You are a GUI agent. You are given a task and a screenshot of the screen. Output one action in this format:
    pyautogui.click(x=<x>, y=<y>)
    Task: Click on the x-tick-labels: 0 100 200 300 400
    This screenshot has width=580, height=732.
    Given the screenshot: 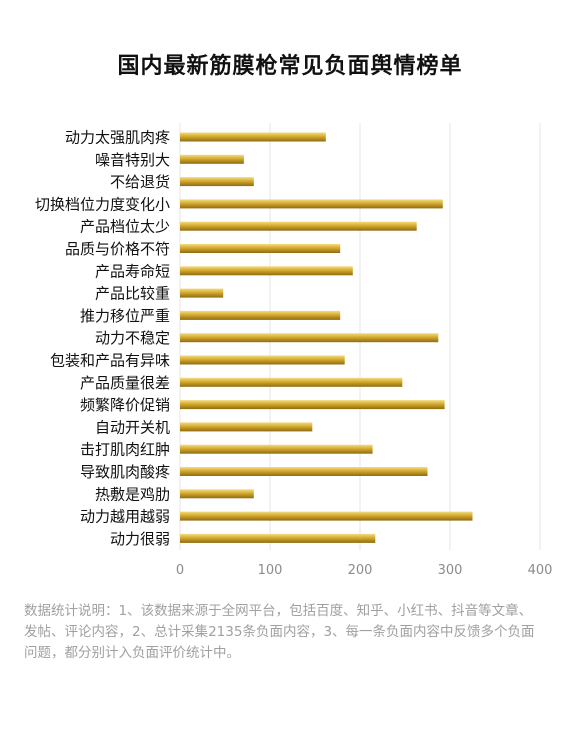 What is the action you would take?
    pyautogui.click(x=364, y=570)
    